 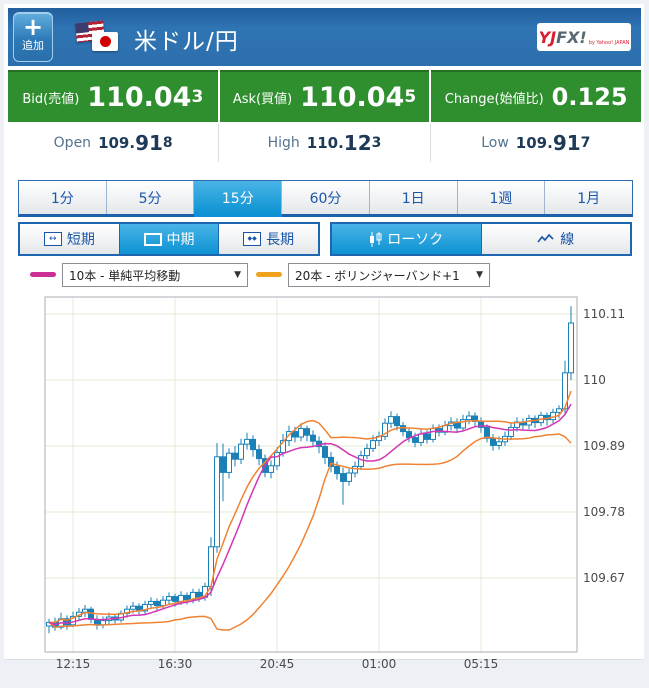 I want to click on bollinger-color-swatch, so click(x=269, y=274).